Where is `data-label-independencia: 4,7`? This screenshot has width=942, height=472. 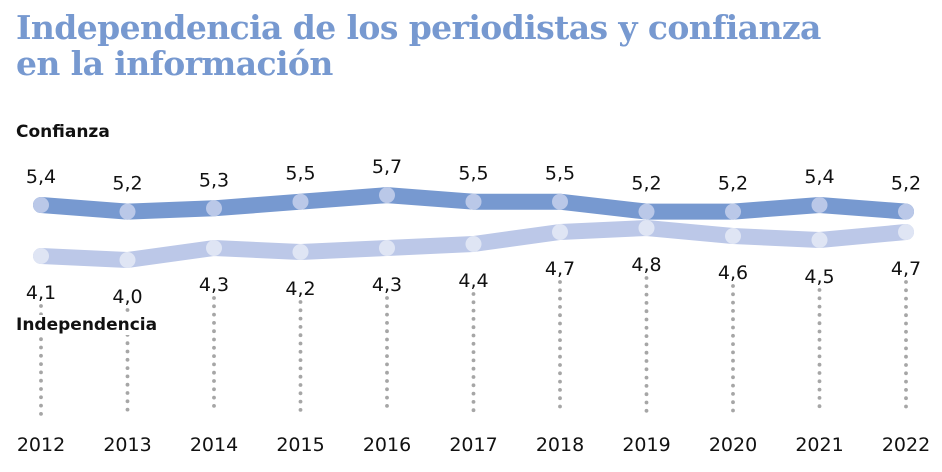
data-label-independencia: 4,7 is located at coordinates (906, 269).